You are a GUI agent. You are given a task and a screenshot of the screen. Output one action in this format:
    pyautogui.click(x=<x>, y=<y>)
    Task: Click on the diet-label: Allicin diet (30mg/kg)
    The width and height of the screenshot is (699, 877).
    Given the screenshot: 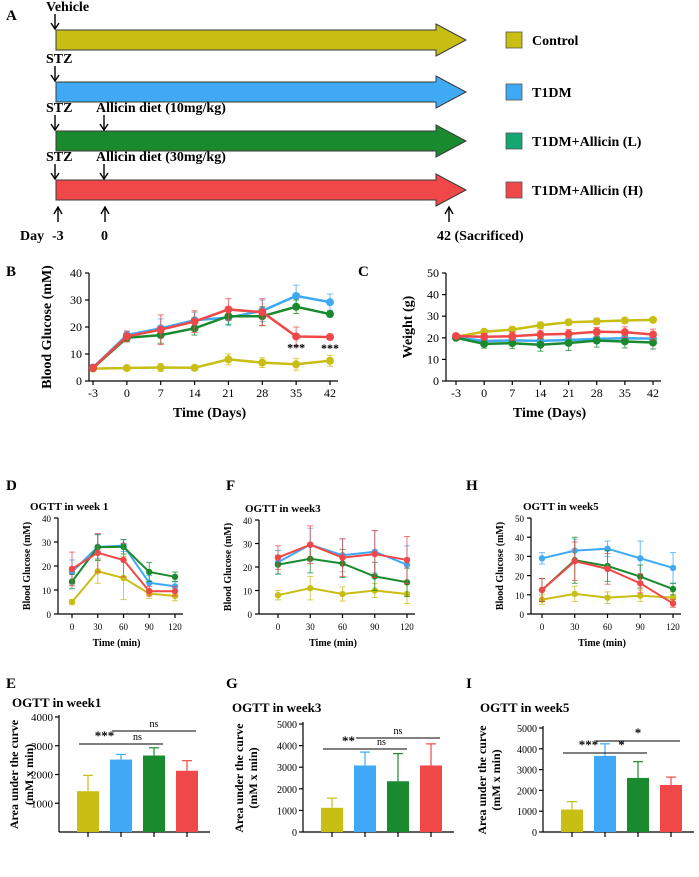 What is the action you would take?
    pyautogui.click(x=161, y=157)
    